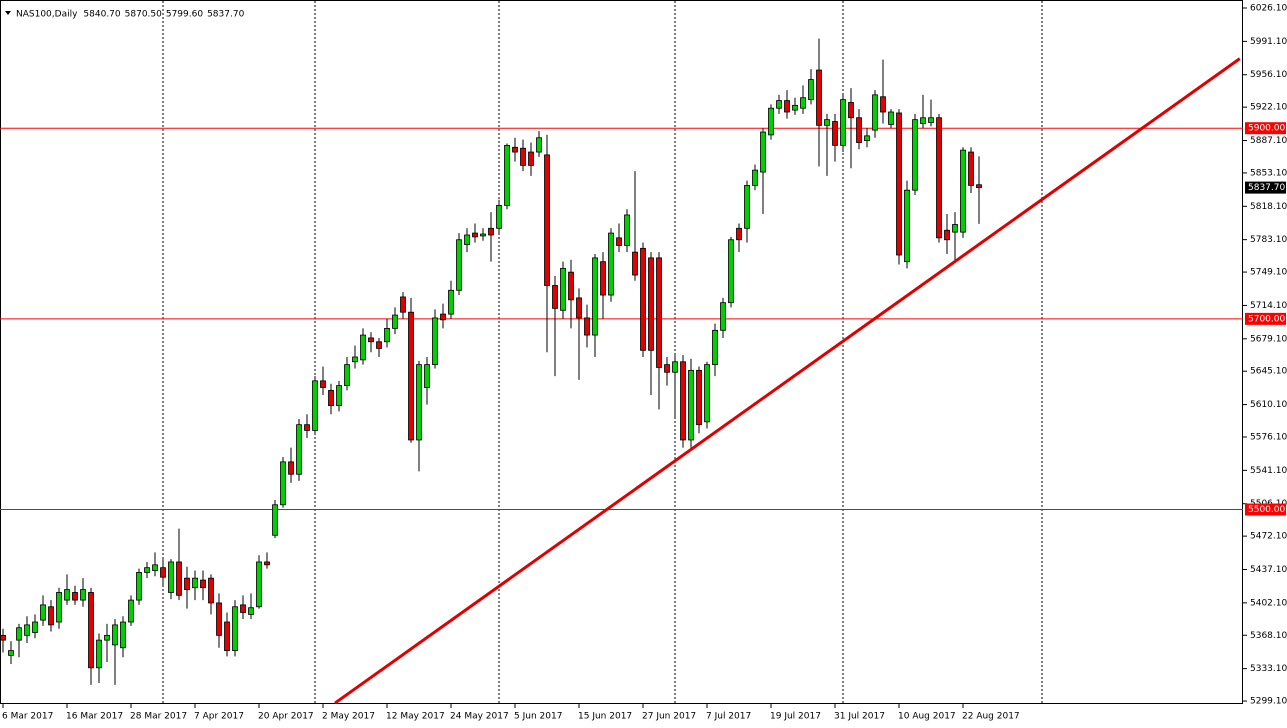 The image size is (1287, 728). What do you see at coordinates (1268, 570) in the screenshot?
I see `y-tick-label: 5437.10` at bounding box center [1268, 570].